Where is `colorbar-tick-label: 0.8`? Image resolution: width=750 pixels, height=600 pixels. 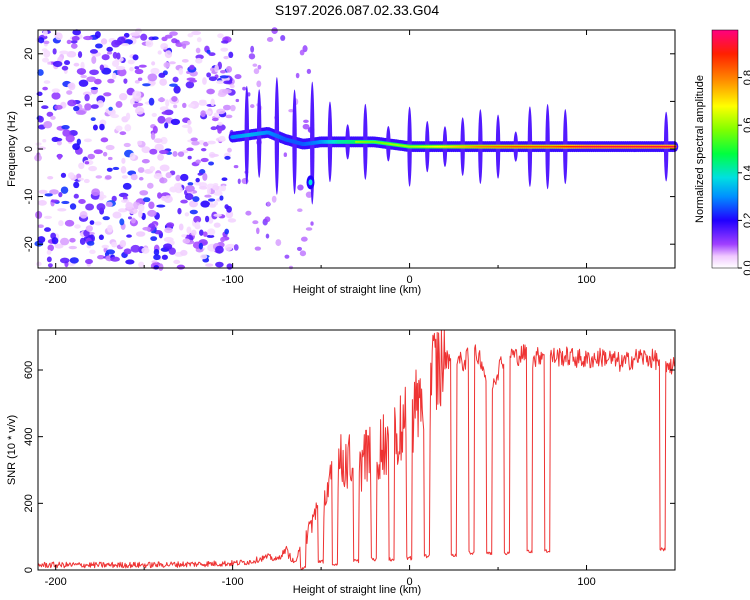
colorbar-tick-label: 0.8 is located at coordinates (746, 77).